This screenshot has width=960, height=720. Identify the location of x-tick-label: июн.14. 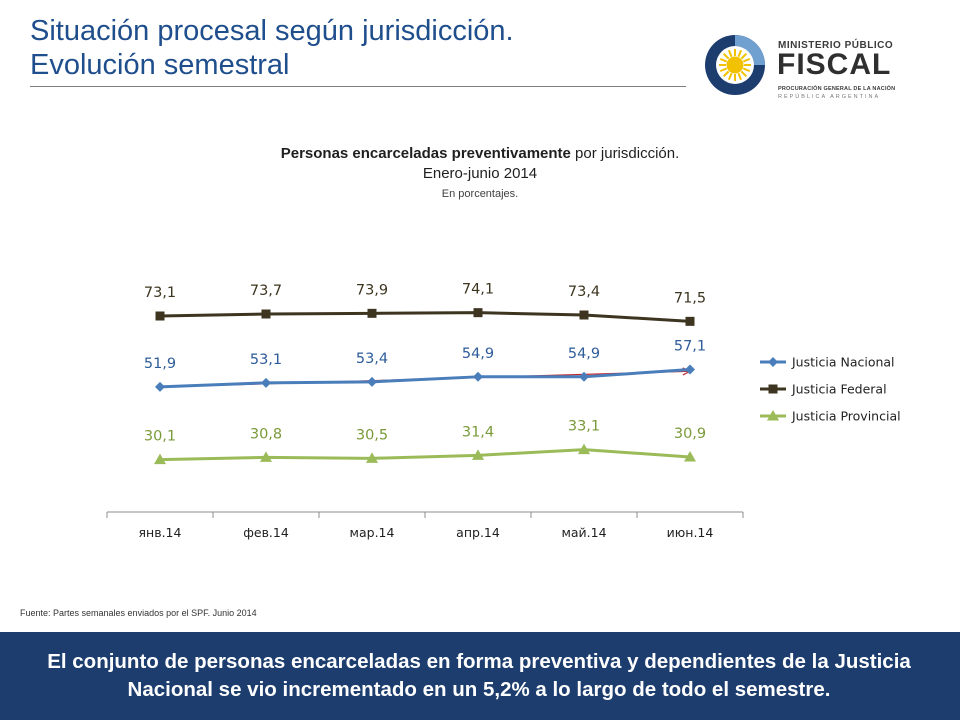
(690, 532).